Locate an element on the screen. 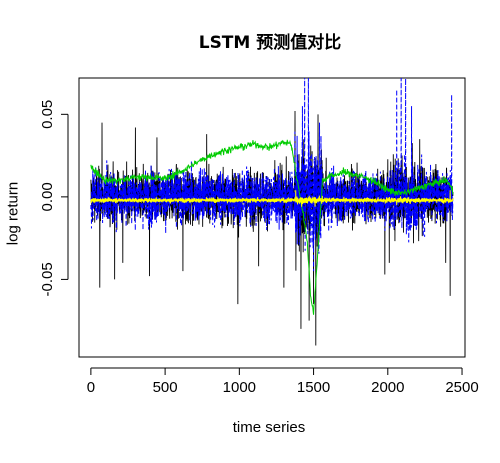  y-tick-label: 0.05 is located at coordinates (47, 114).